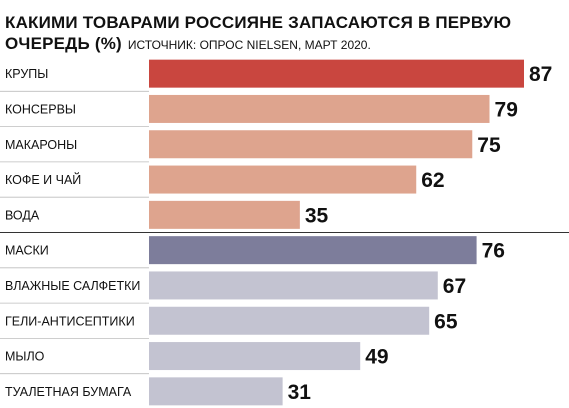 The image size is (569, 408). I want to click on category-label: КОФЕ И ЧАЙ, so click(43, 179).